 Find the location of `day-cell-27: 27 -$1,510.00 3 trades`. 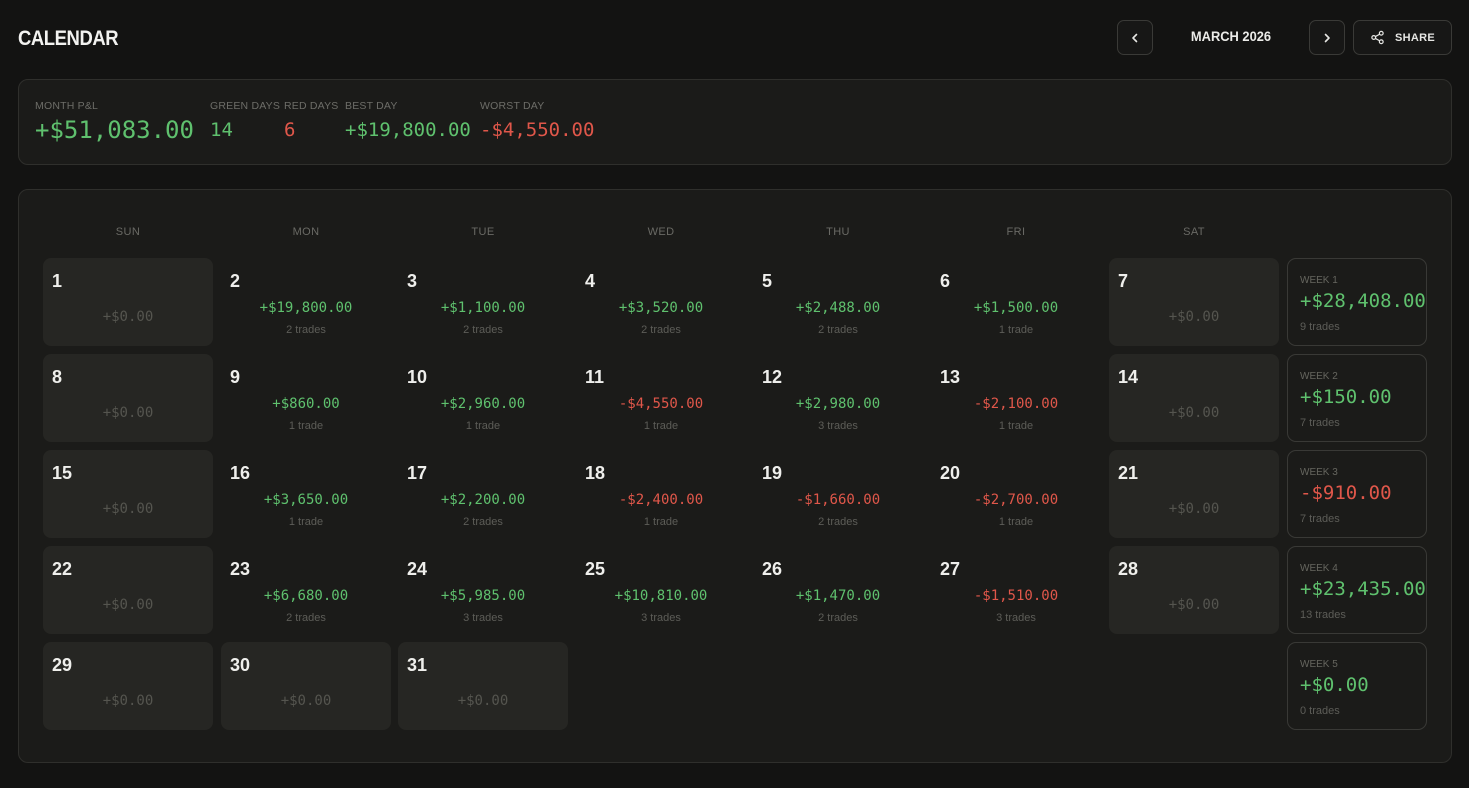

day-cell-27: 27 -$1,510.00 3 trades is located at coordinates (1016, 590).